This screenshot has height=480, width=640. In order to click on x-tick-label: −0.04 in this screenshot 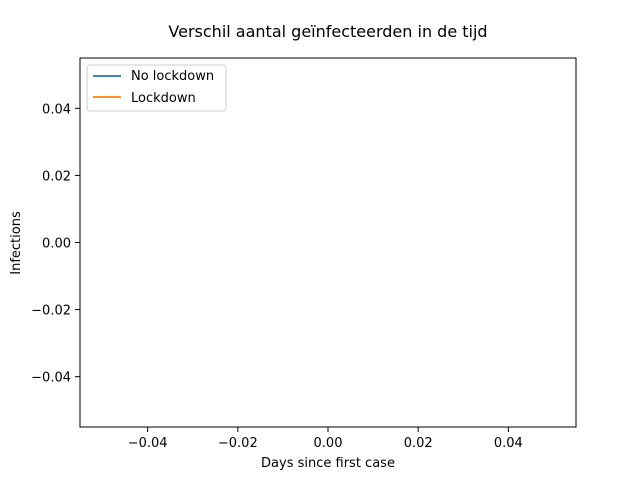, I will do `click(148, 443)`.